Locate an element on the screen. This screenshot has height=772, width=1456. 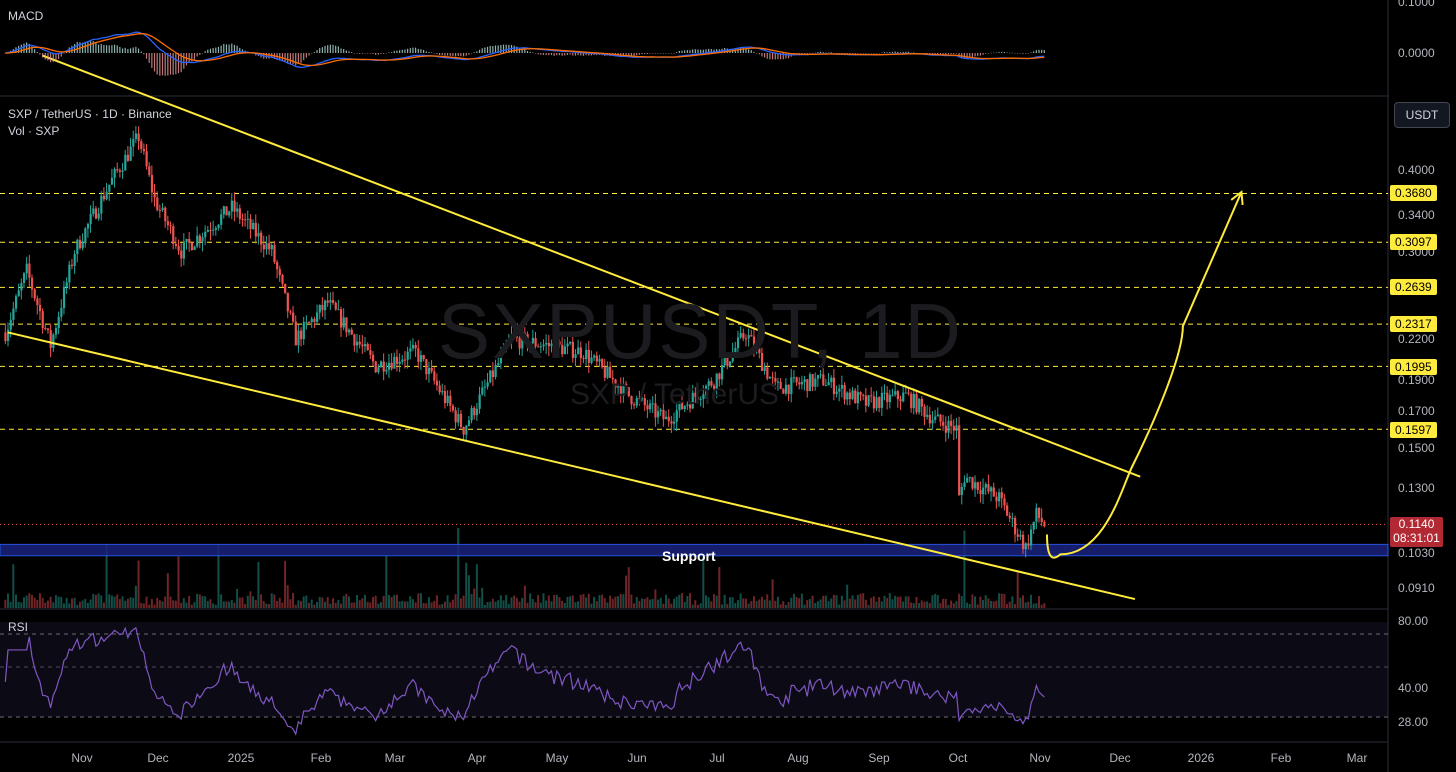
projection-arrowhead is located at coordinates (1237, 198).